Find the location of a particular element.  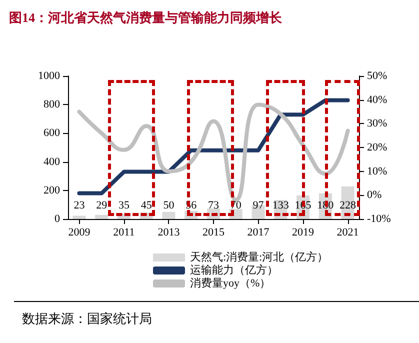

x-tick-label: 2009 is located at coordinates (79, 232).